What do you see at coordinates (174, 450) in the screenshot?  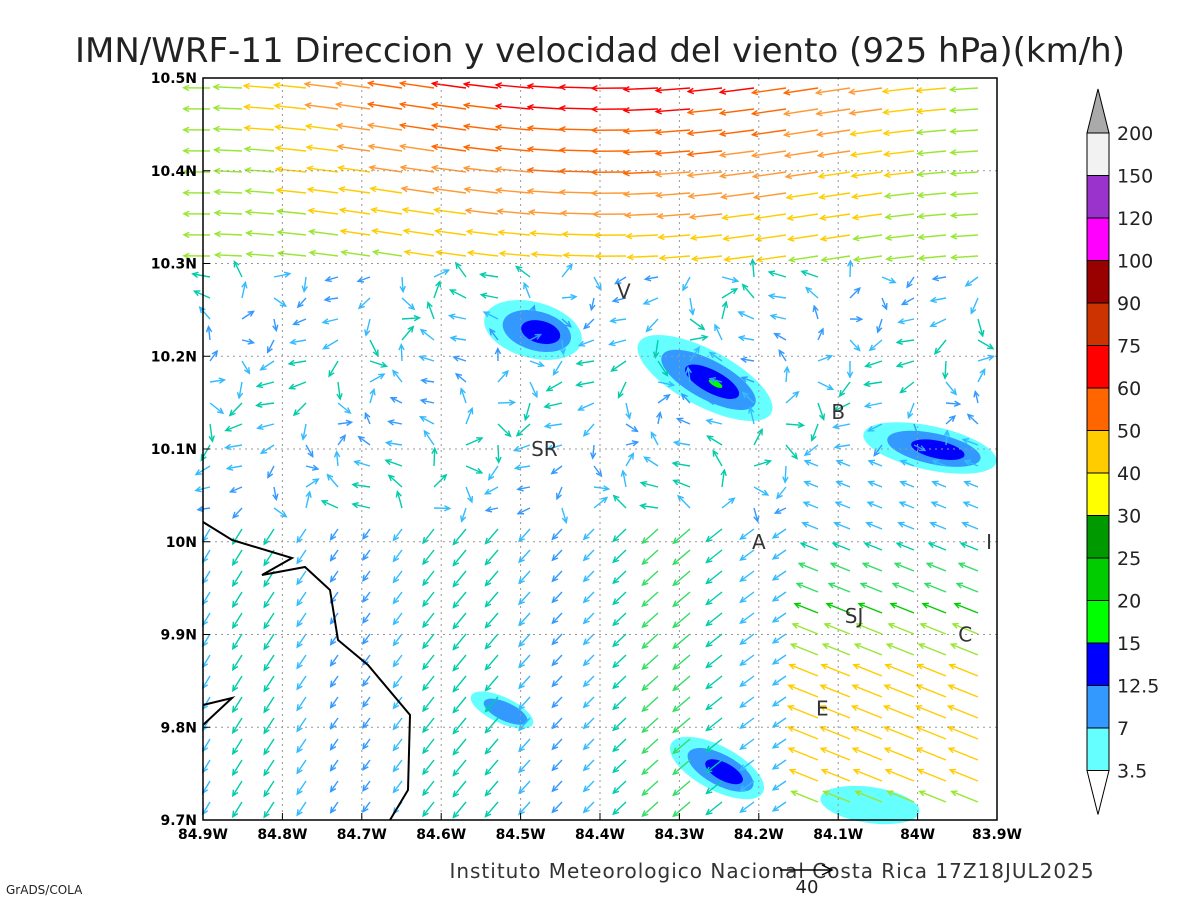 I see `y-tick-label: 10.1N` at bounding box center [174, 450].